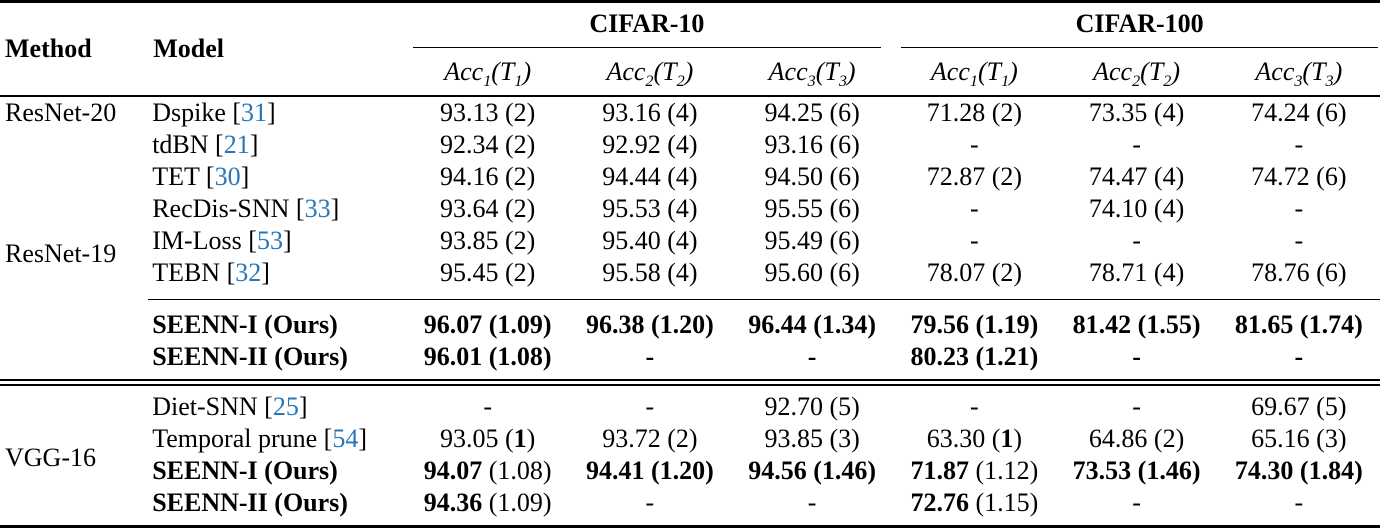  What do you see at coordinates (248, 272) in the screenshot?
I see `citation-link: 32` at bounding box center [248, 272].